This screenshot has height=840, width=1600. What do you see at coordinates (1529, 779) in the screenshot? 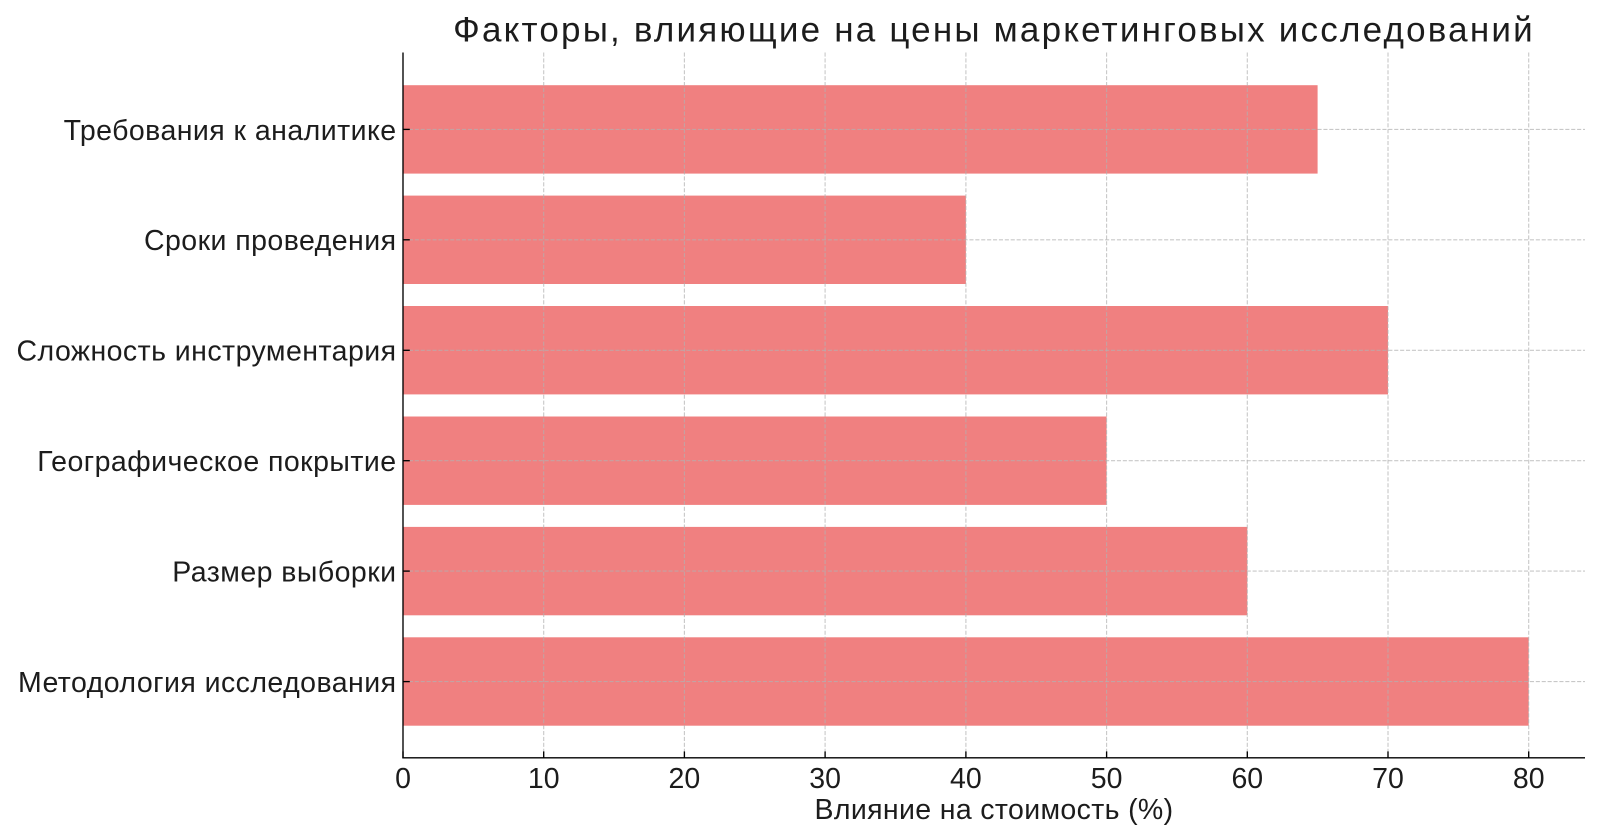
I see `svg-text: 80` at bounding box center [1529, 779].